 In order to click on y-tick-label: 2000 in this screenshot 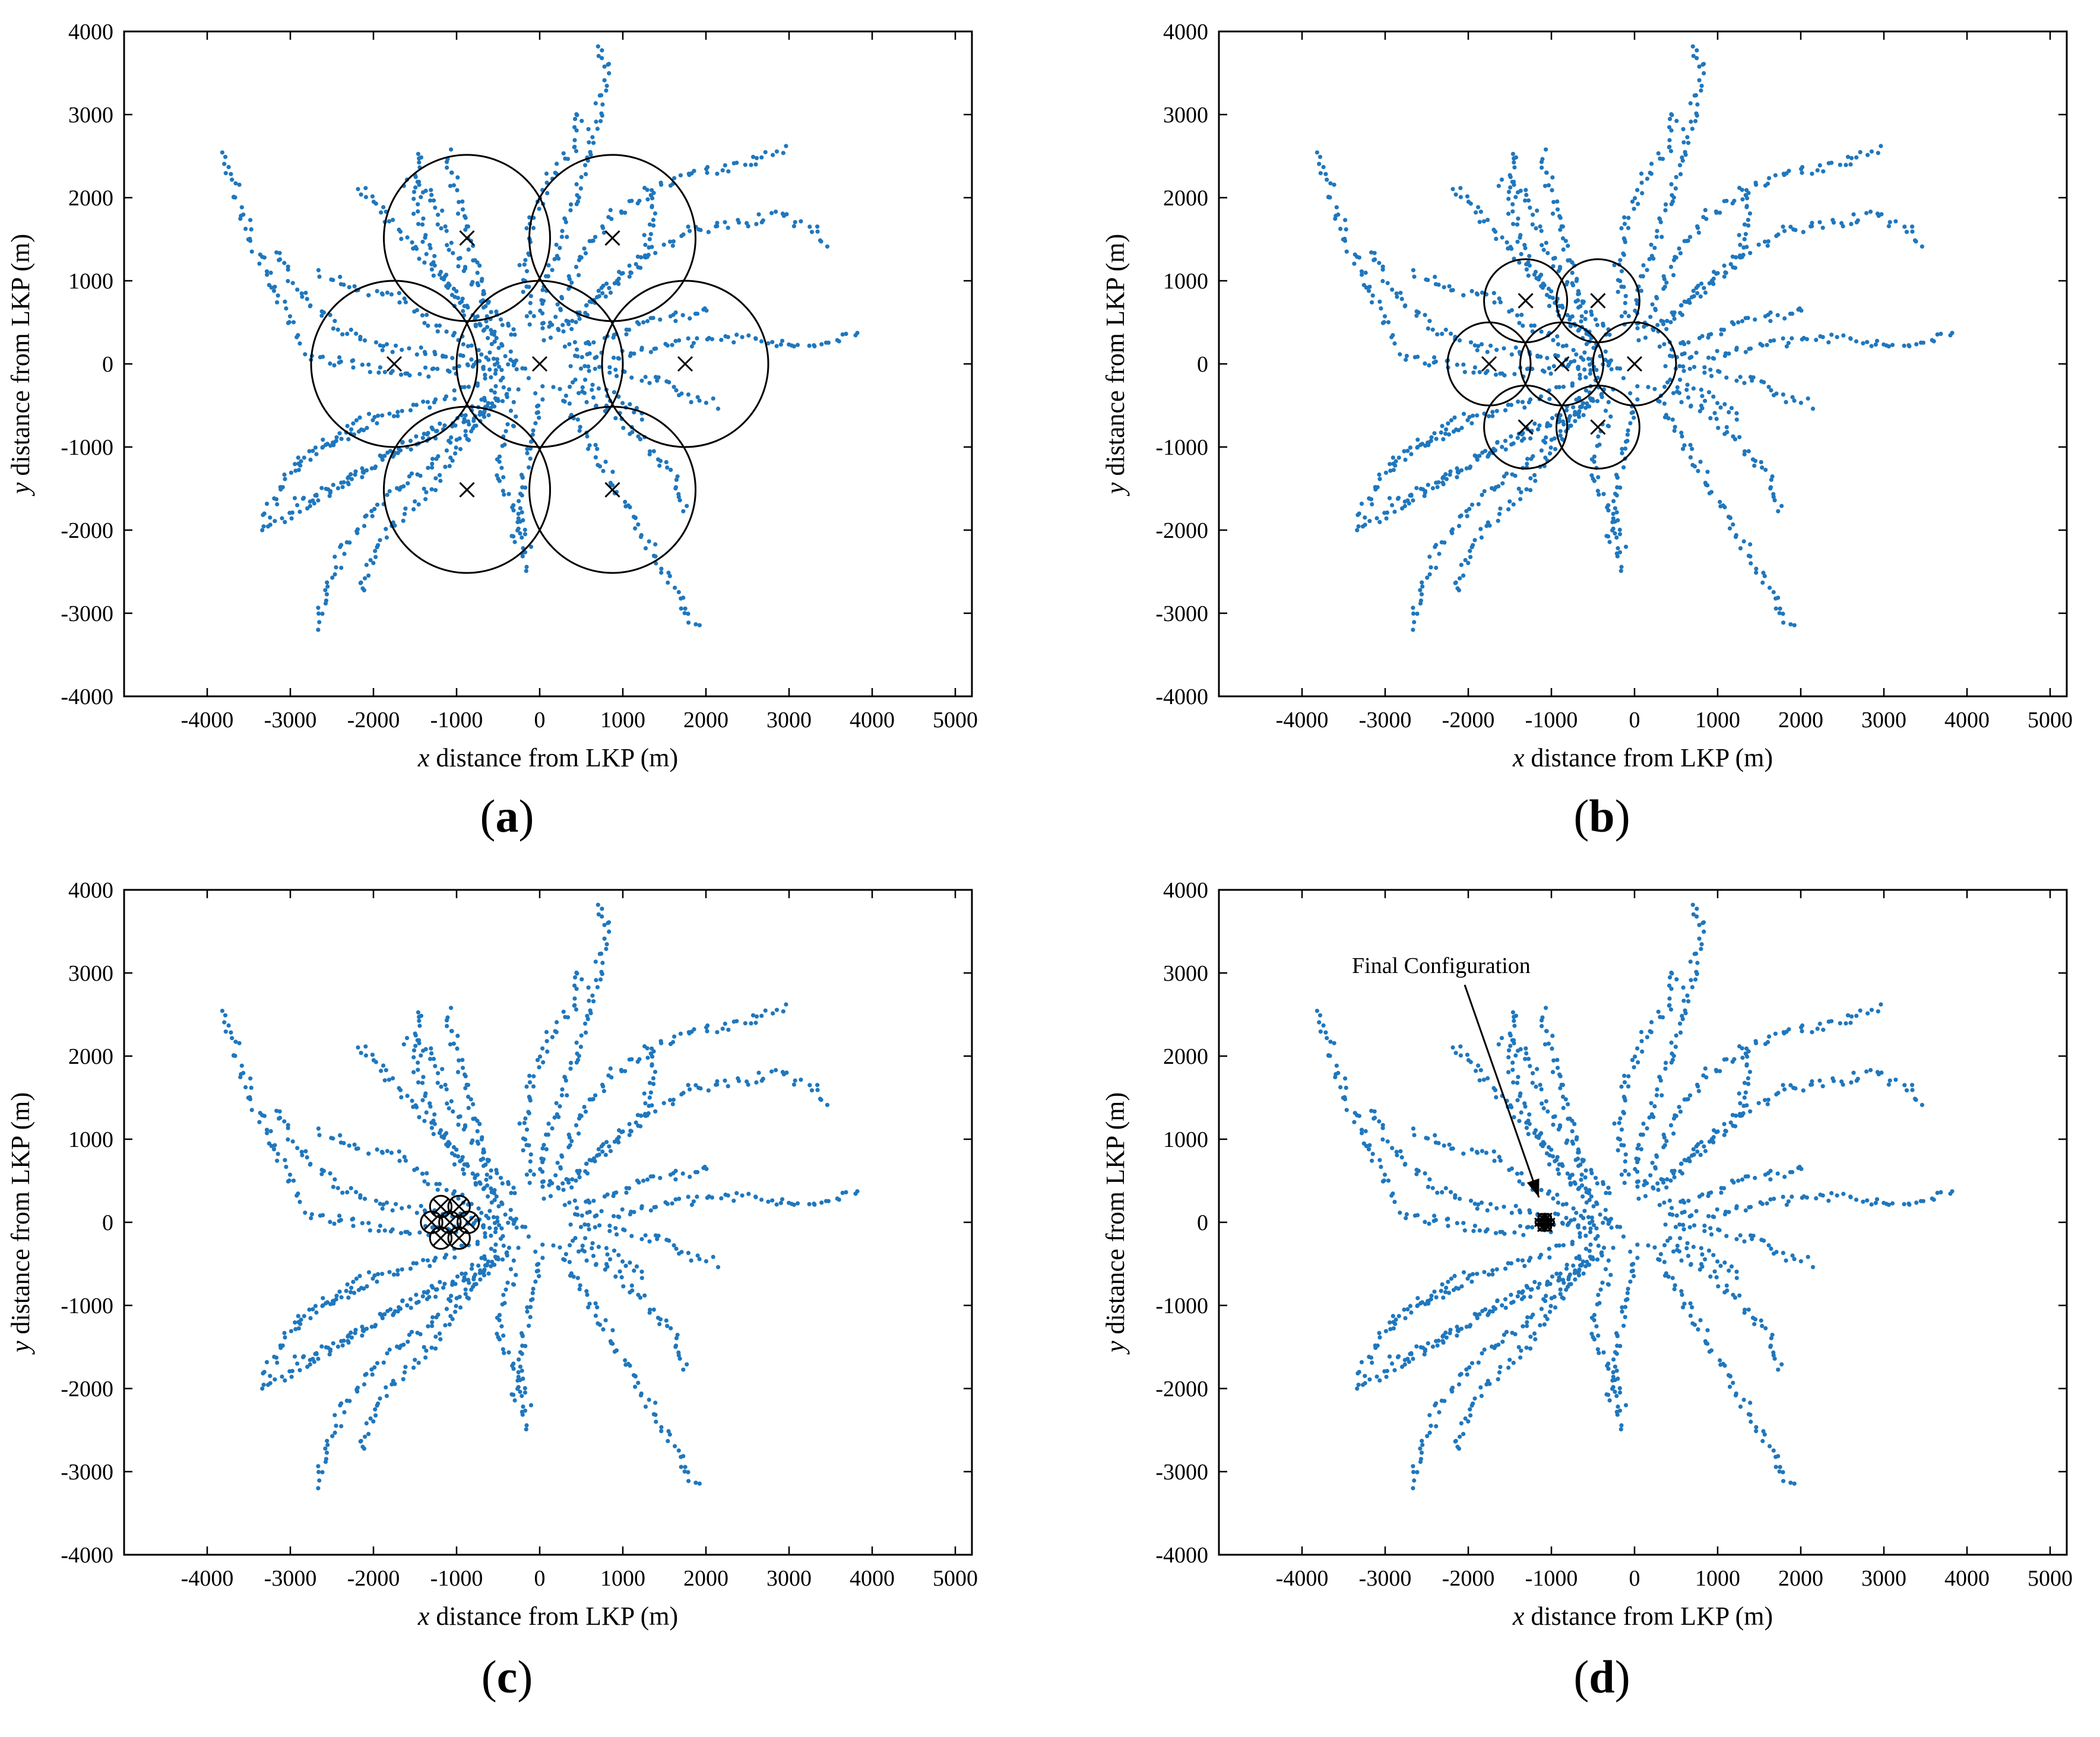, I will do `click(1185, 198)`.